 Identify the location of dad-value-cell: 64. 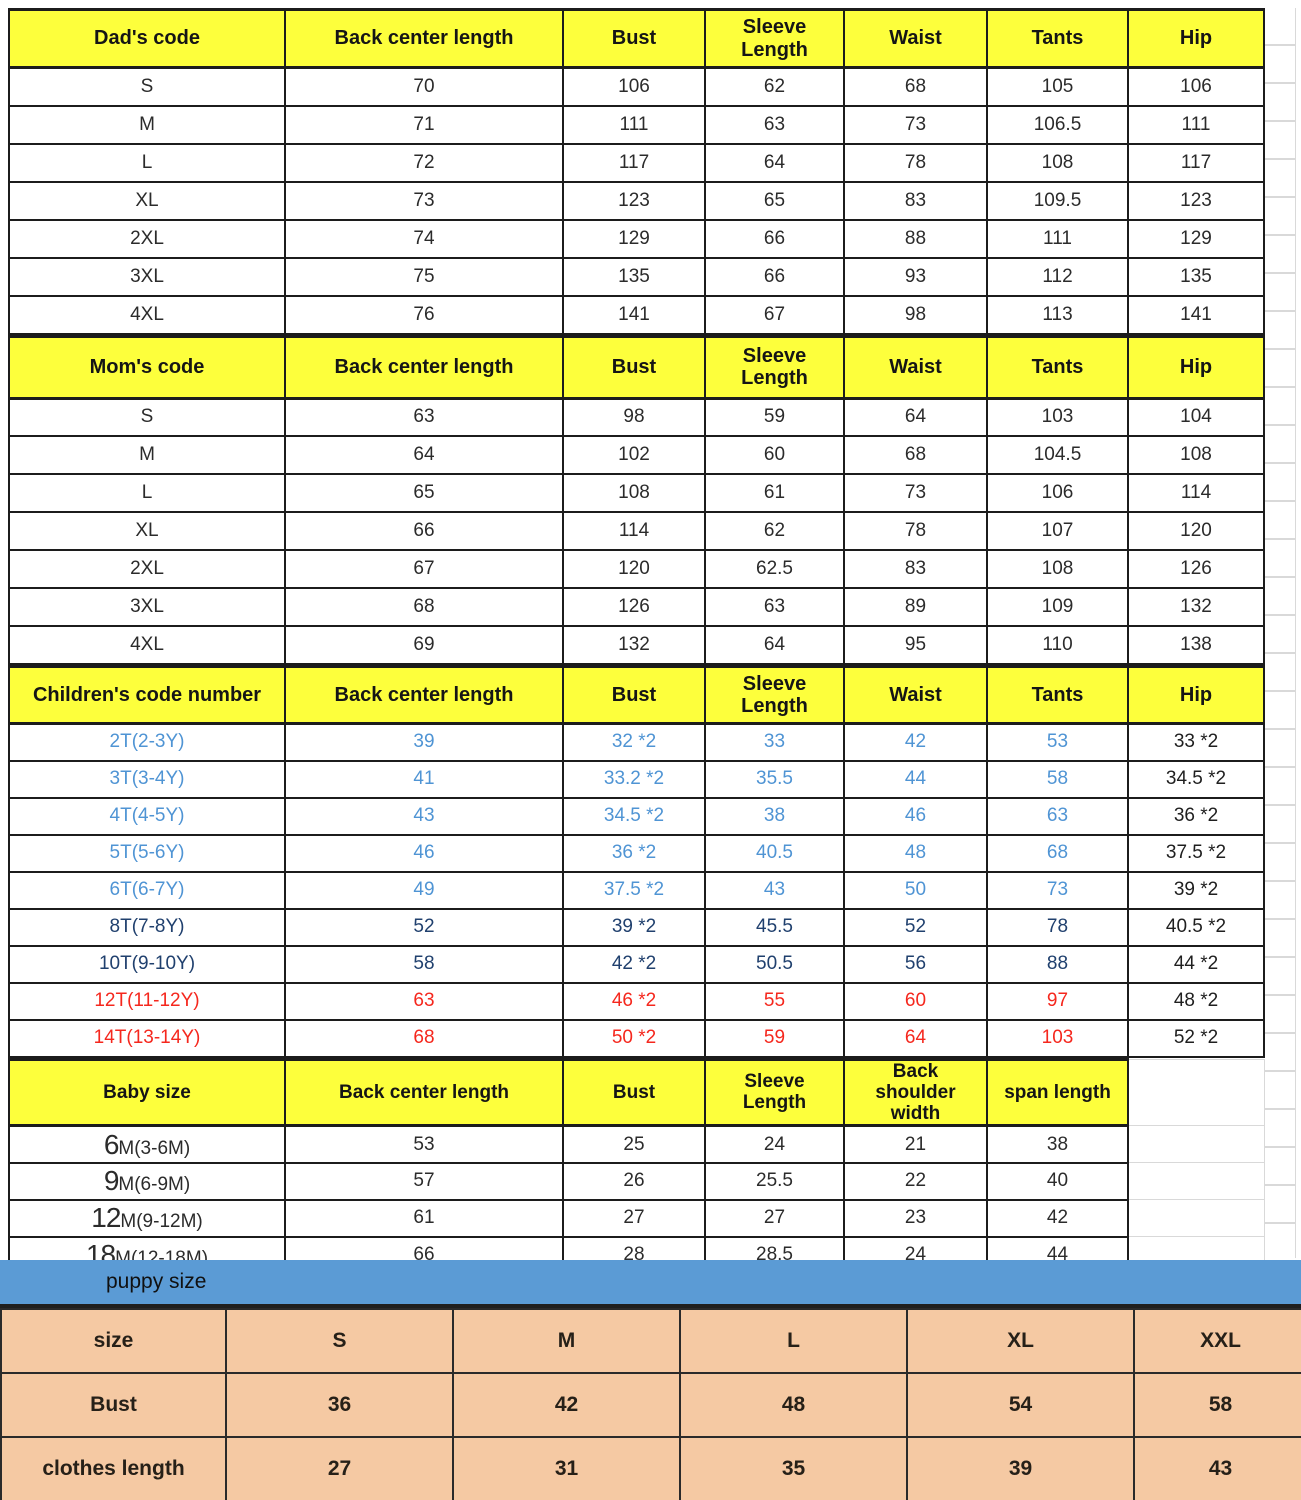
(774, 162).